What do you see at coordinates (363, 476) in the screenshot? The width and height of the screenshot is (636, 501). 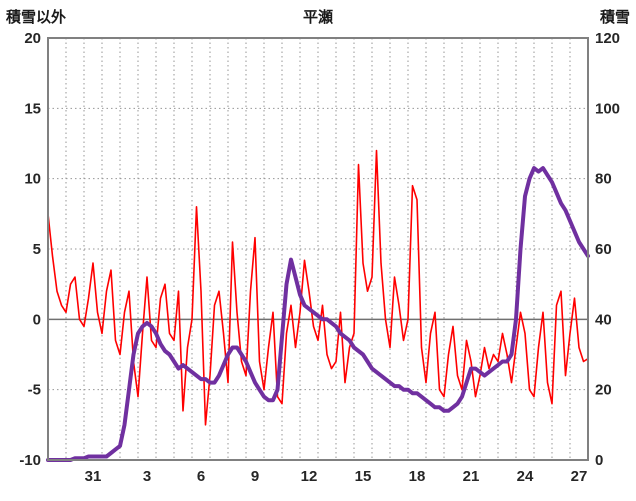 I see `x-axis-tick-label: 15` at bounding box center [363, 476].